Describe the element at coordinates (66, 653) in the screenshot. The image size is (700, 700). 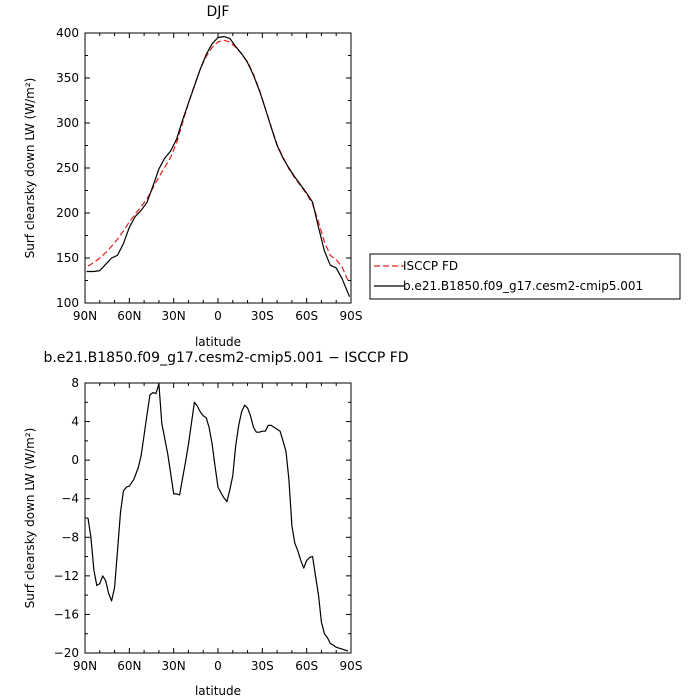
I see `y-tick-label: −20` at that location.